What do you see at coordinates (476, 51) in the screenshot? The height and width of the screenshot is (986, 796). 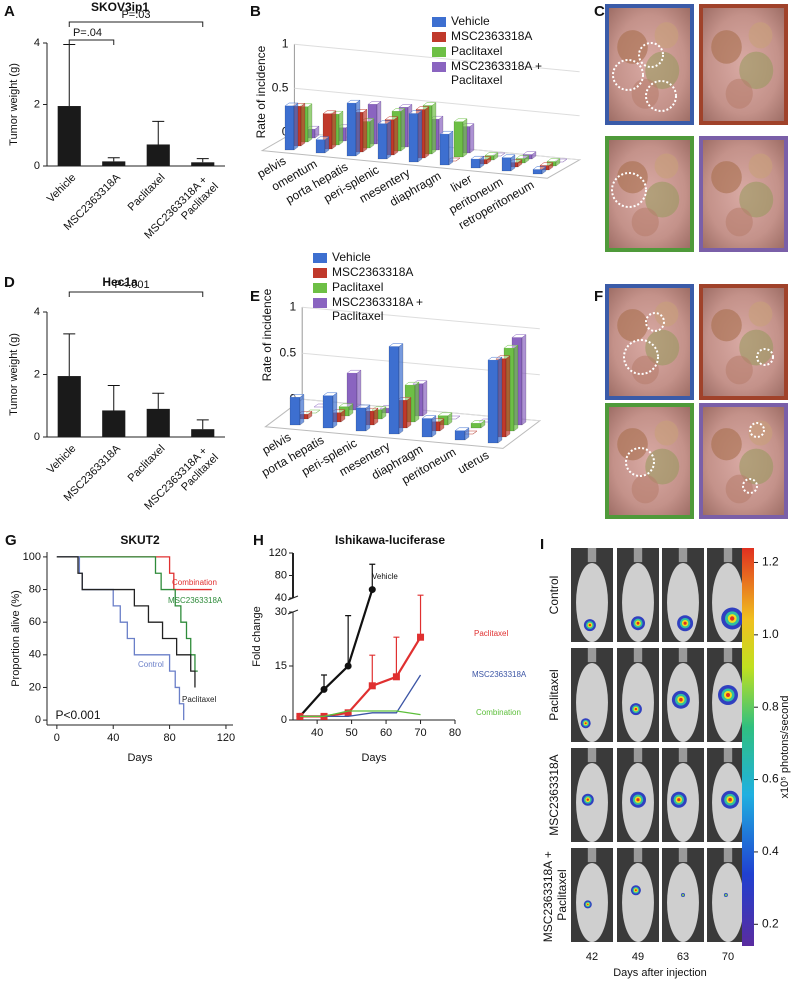 I see `legend-label: Paclitaxel` at bounding box center [476, 51].